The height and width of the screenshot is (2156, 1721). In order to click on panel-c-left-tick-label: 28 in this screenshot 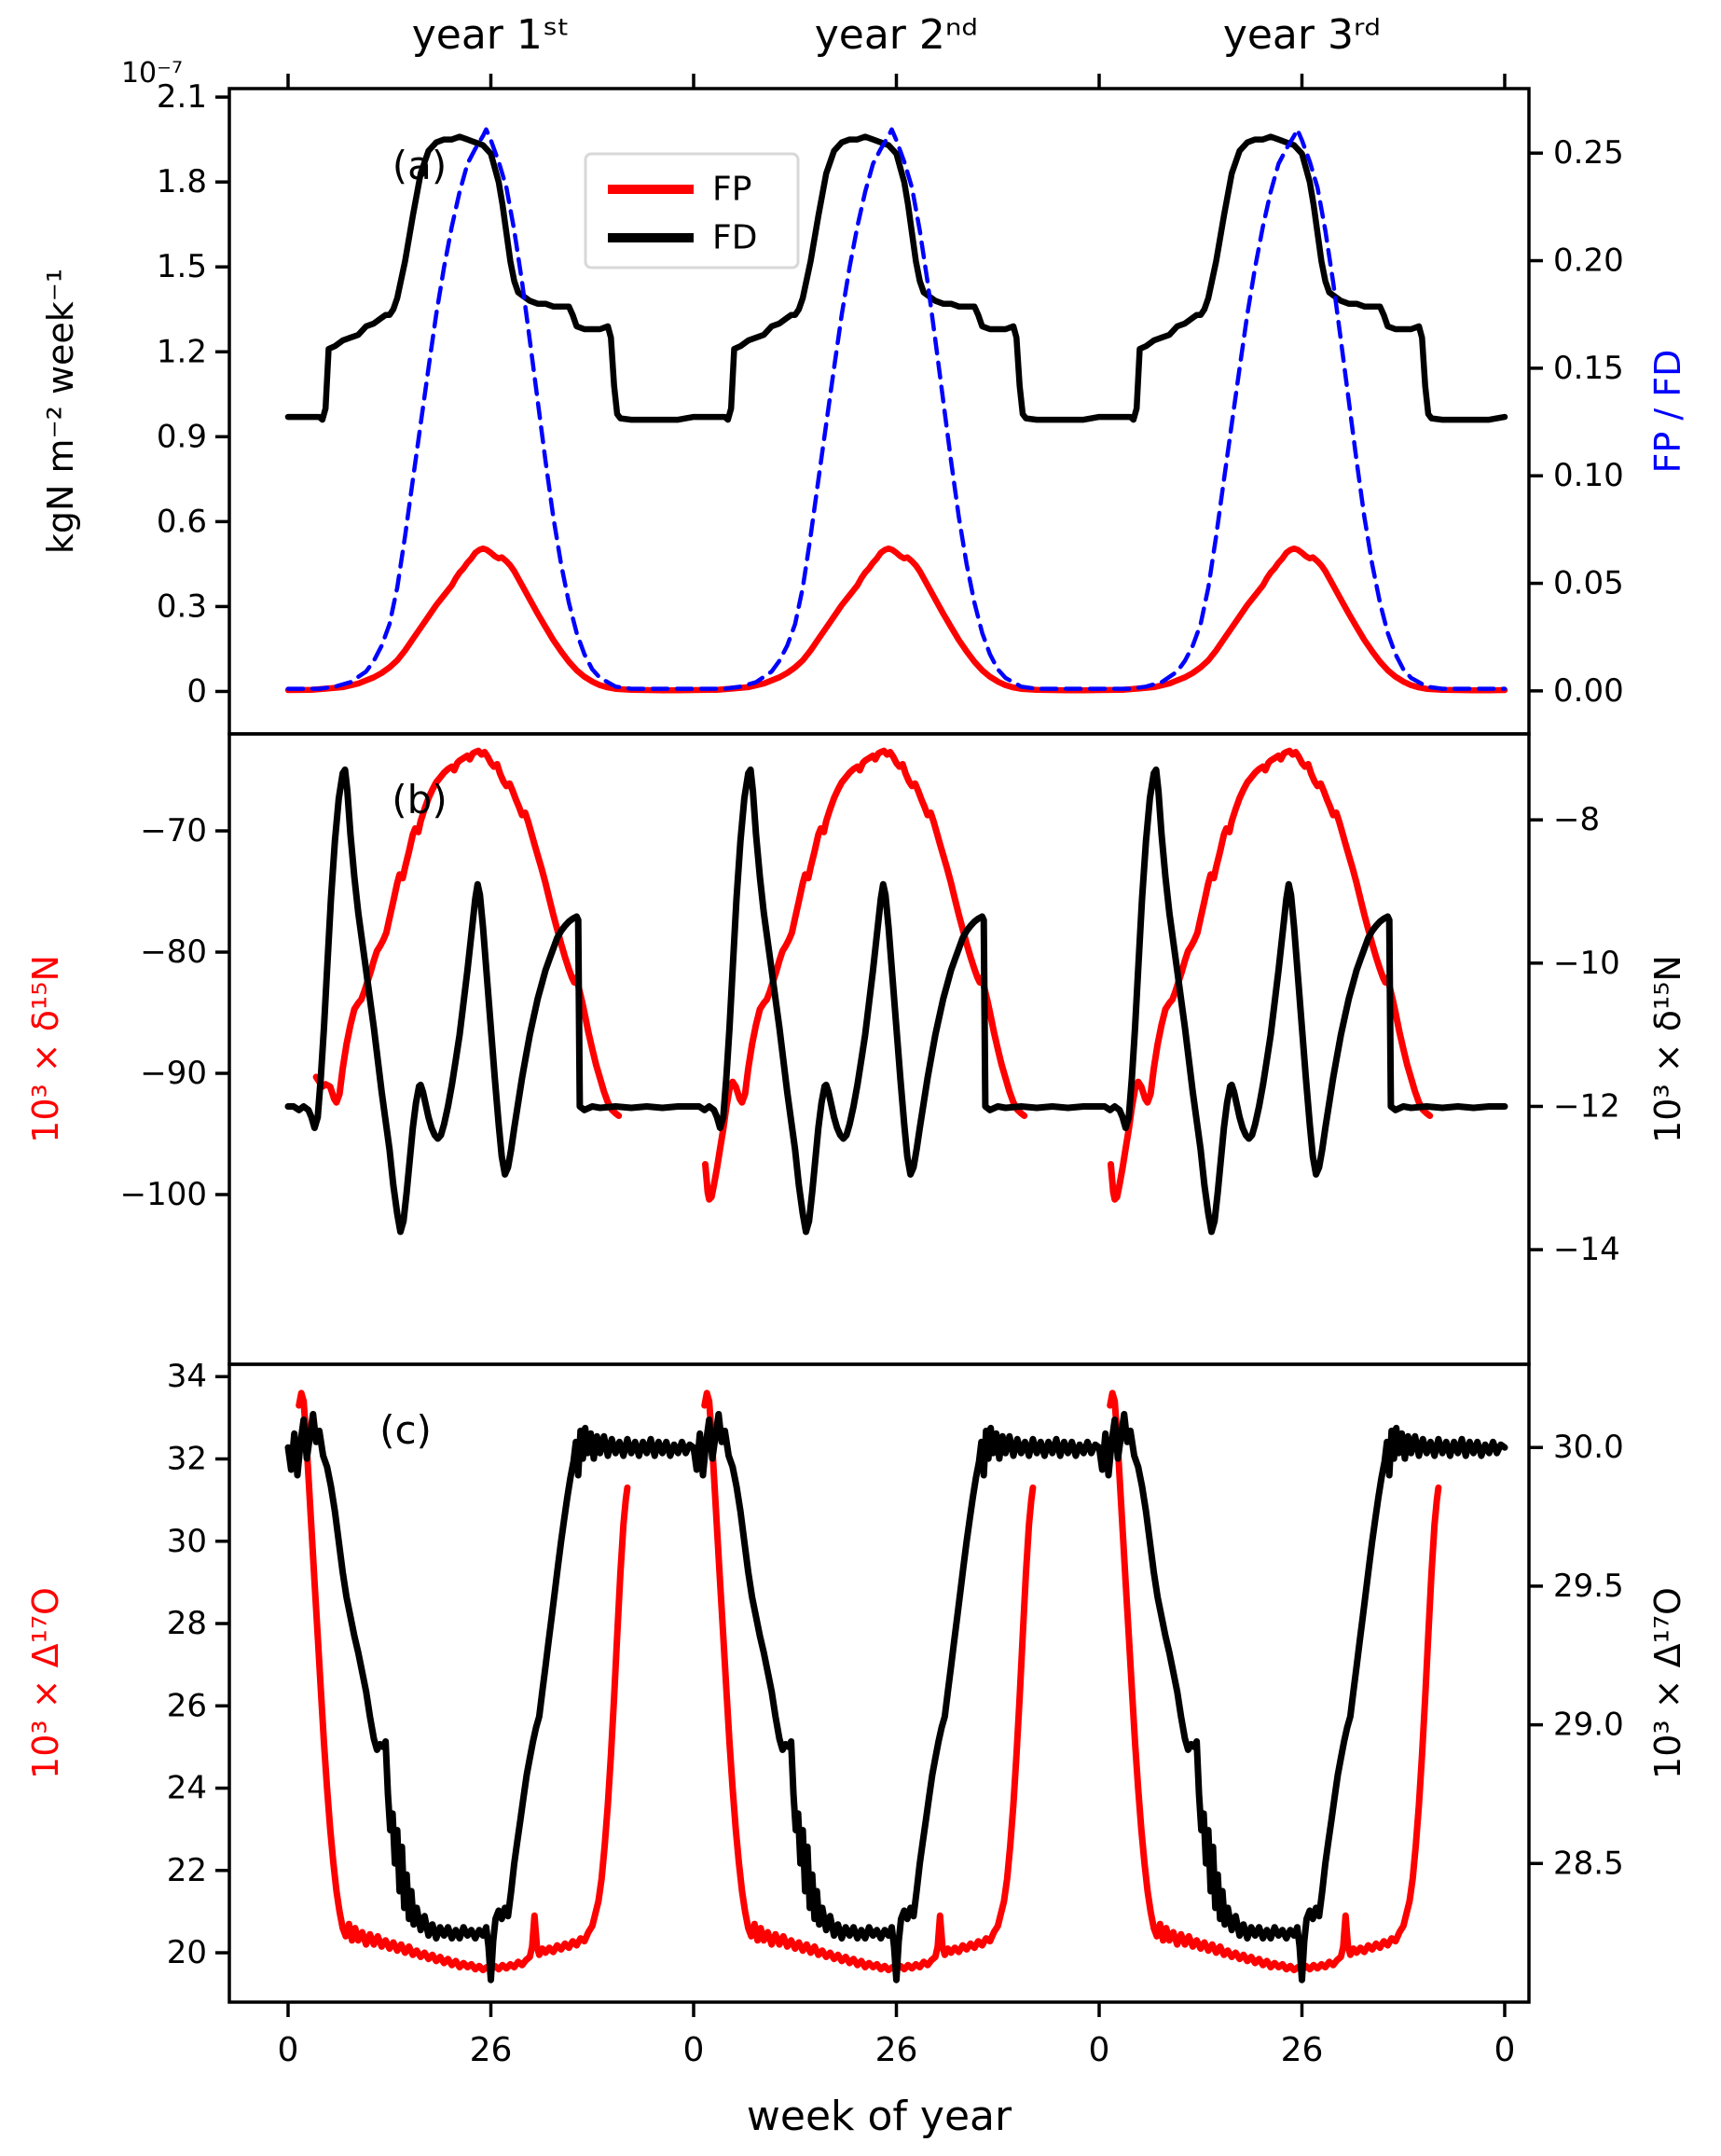, I will do `click(187, 1623)`.